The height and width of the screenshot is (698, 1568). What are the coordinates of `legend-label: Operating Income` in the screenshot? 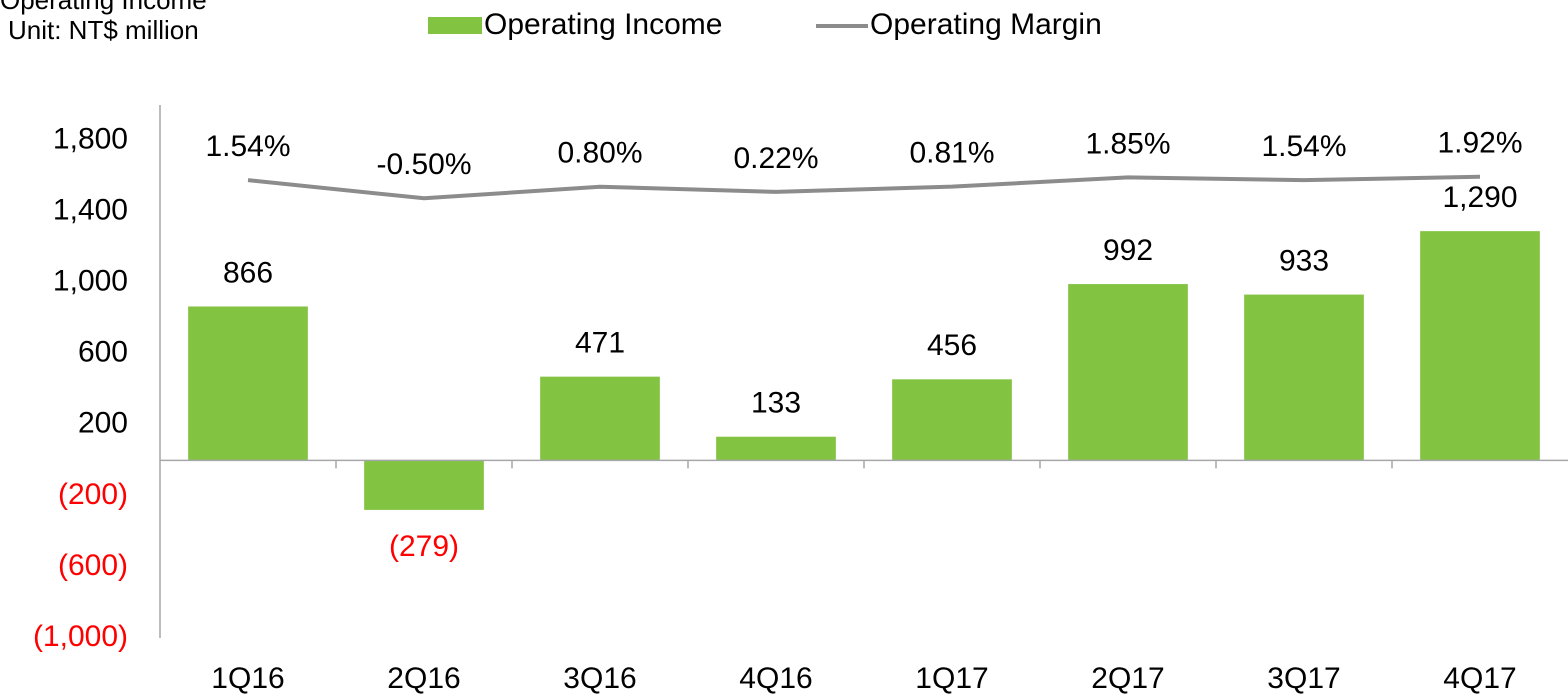 It's located at (603, 24).